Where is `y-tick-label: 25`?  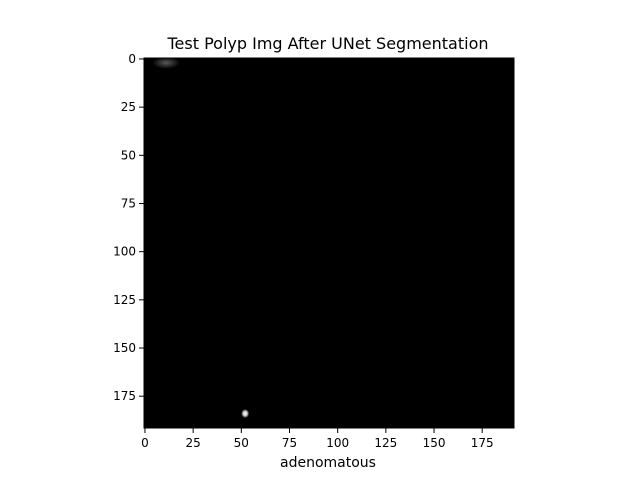 y-tick-label: 25 is located at coordinates (128, 107).